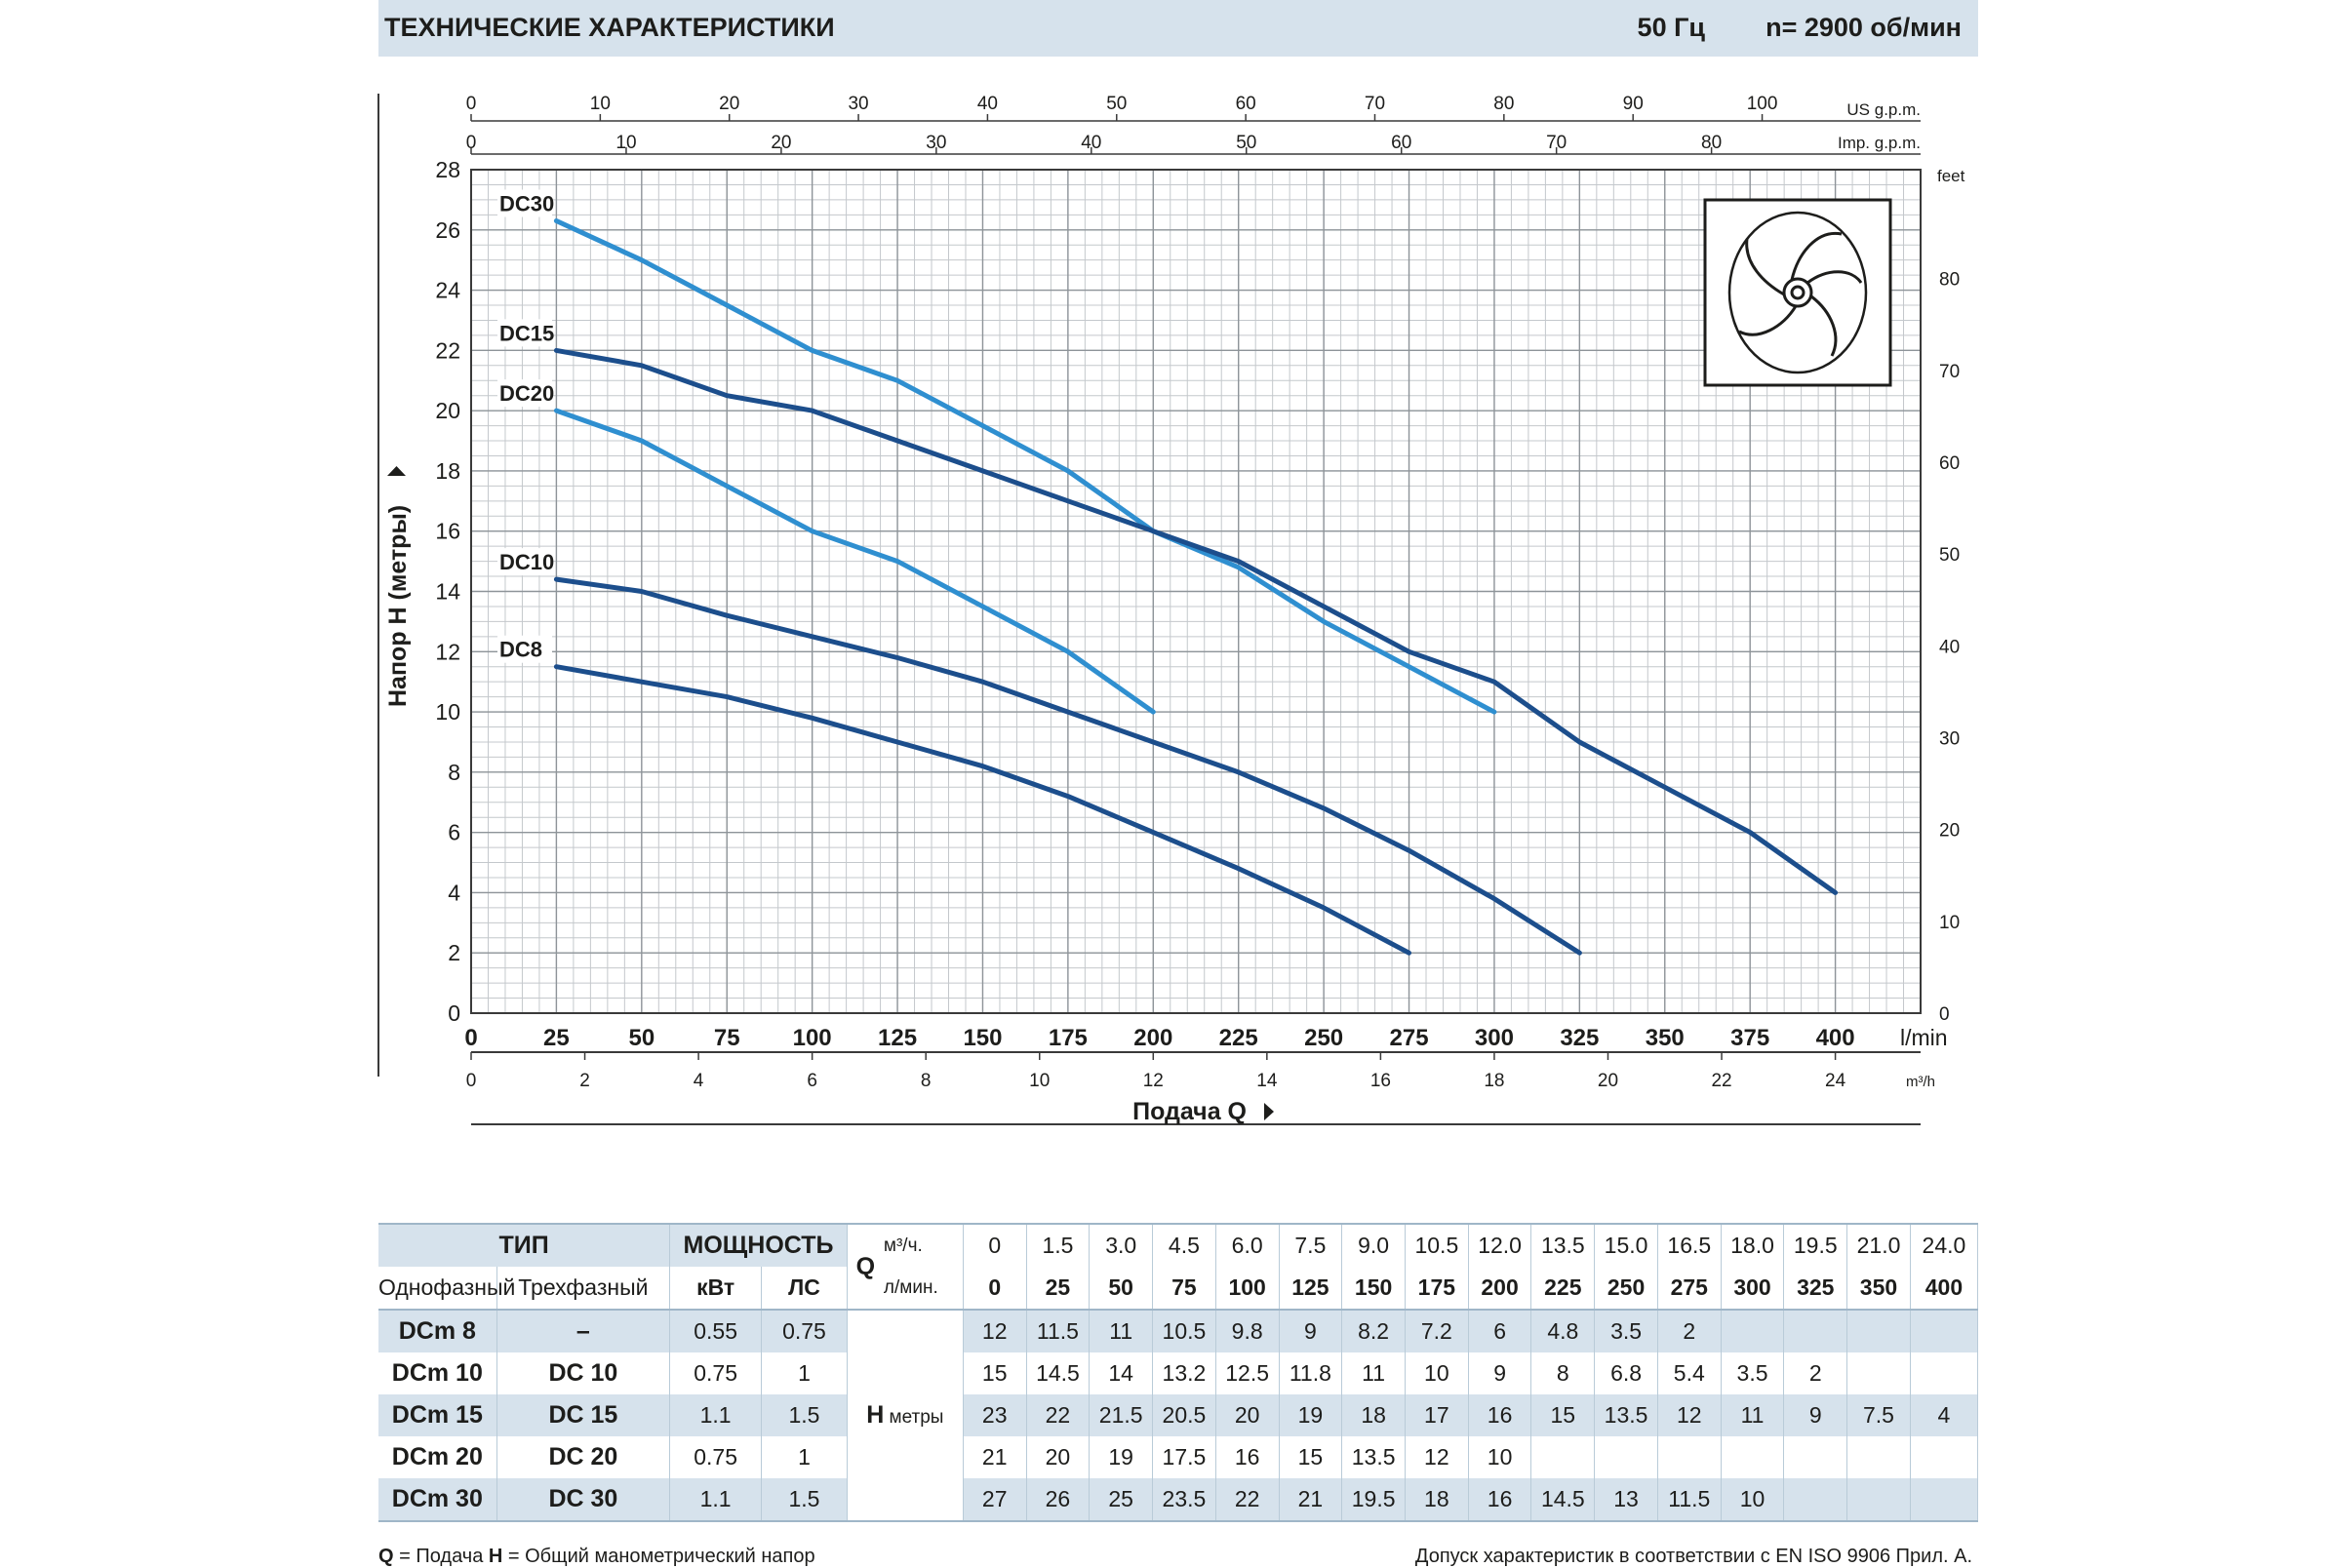 The width and height of the screenshot is (2341, 1568). What do you see at coordinates (1374, 1331) in the screenshot?
I see `head-value: 8.2` at bounding box center [1374, 1331].